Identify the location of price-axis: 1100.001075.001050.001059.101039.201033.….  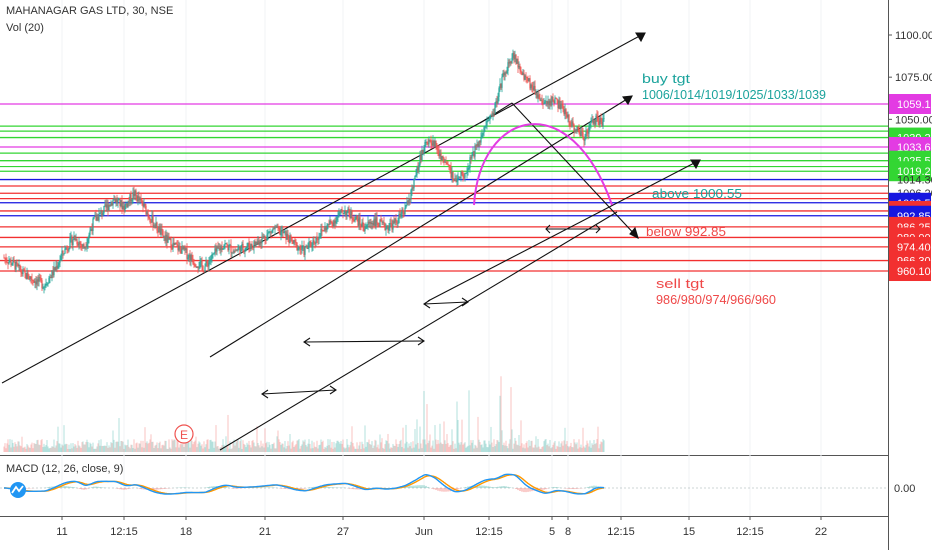
(910, 156).